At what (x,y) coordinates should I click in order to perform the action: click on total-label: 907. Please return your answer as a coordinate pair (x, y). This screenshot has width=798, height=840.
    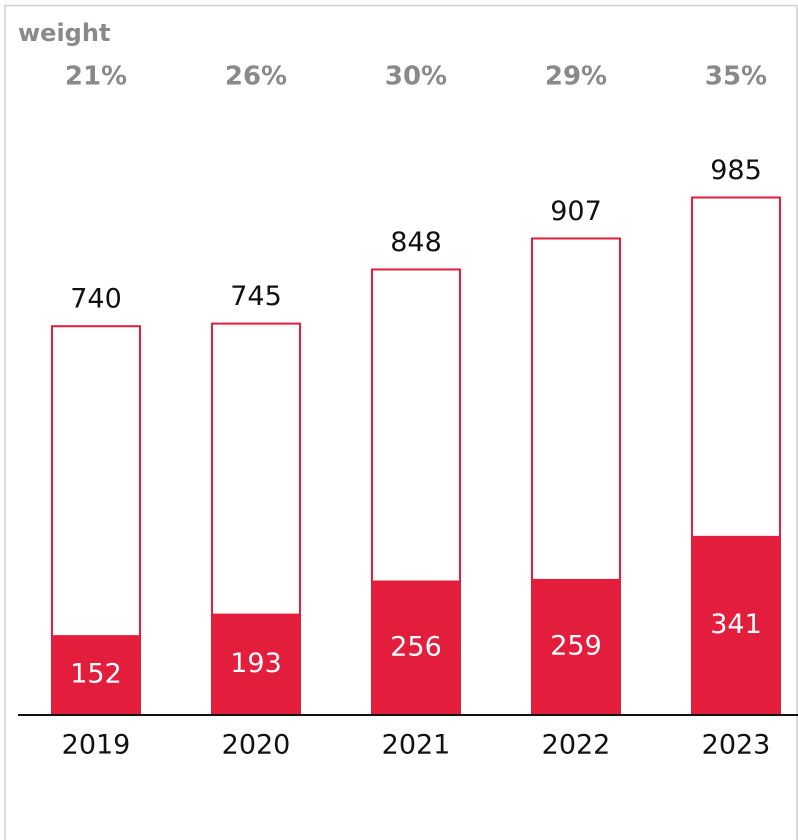
    Looking at the image, I should click on (576, 211).